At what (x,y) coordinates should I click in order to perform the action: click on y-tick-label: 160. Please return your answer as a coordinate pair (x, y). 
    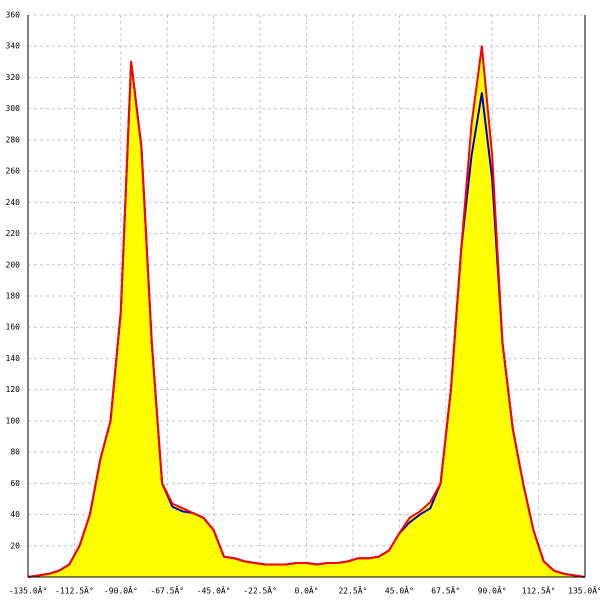
    Looking at the image, I should click on (13, 327).